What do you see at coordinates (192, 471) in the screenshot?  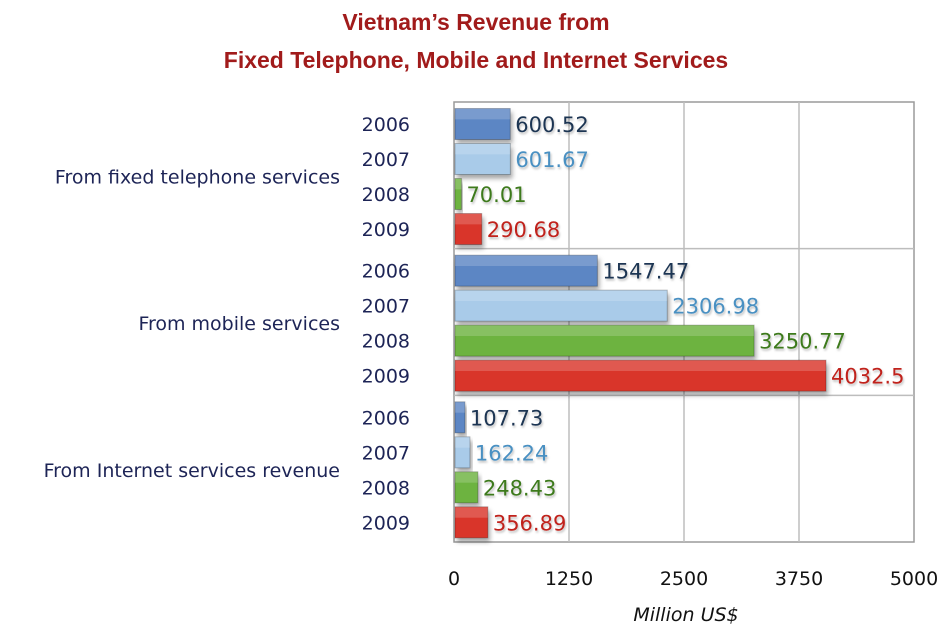 I see `group-label: From Internet services revenue` at bounding box center [192, 471].